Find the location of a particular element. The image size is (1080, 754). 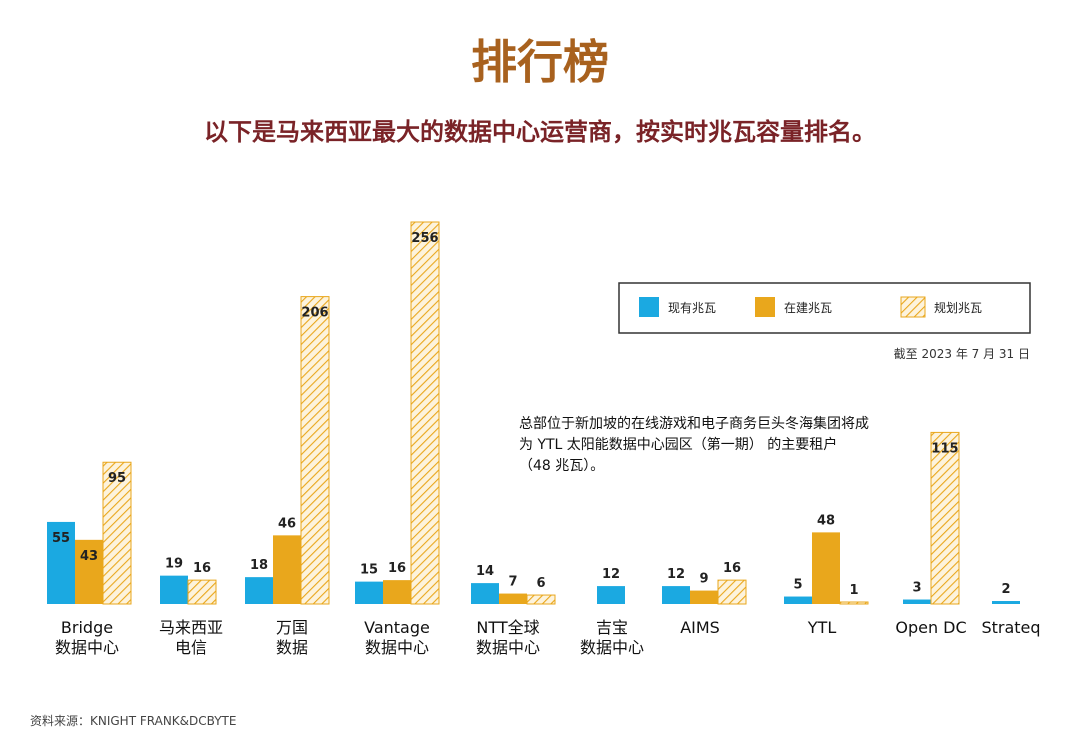

source-credit: 资料来源：KNIGHT FRANK&DCBYTE is located at coordinates (133, 721).